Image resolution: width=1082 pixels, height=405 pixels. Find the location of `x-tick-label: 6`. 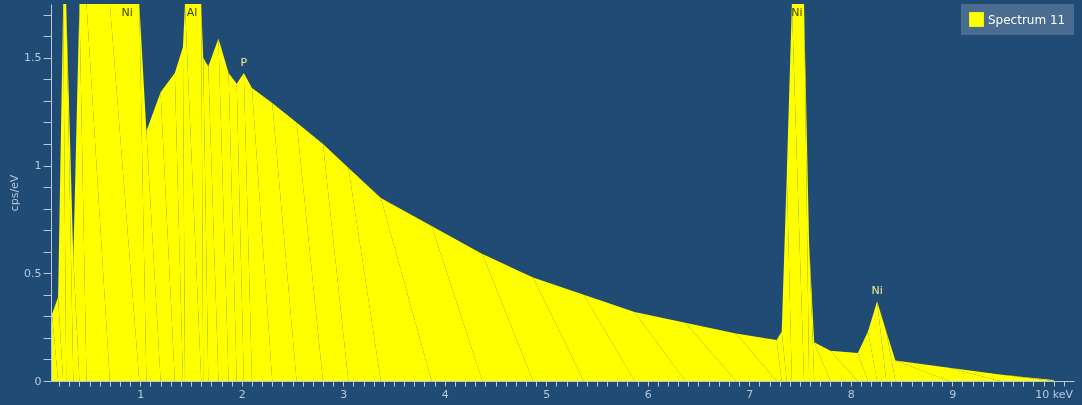

x-tick-label: 6 is located at coordinates (648, 394).